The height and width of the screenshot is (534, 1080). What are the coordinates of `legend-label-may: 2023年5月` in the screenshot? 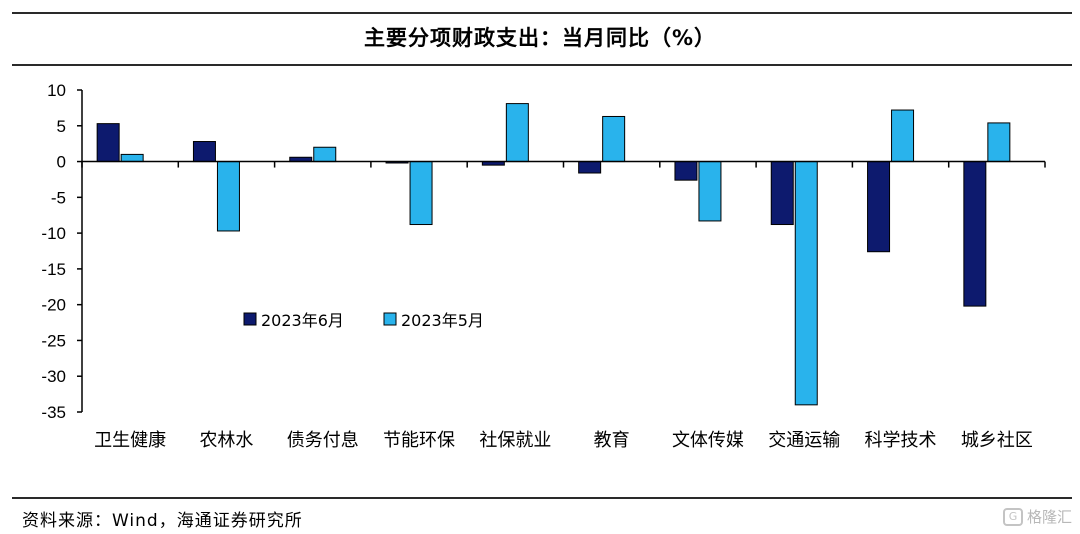 It's located at (442, 320).